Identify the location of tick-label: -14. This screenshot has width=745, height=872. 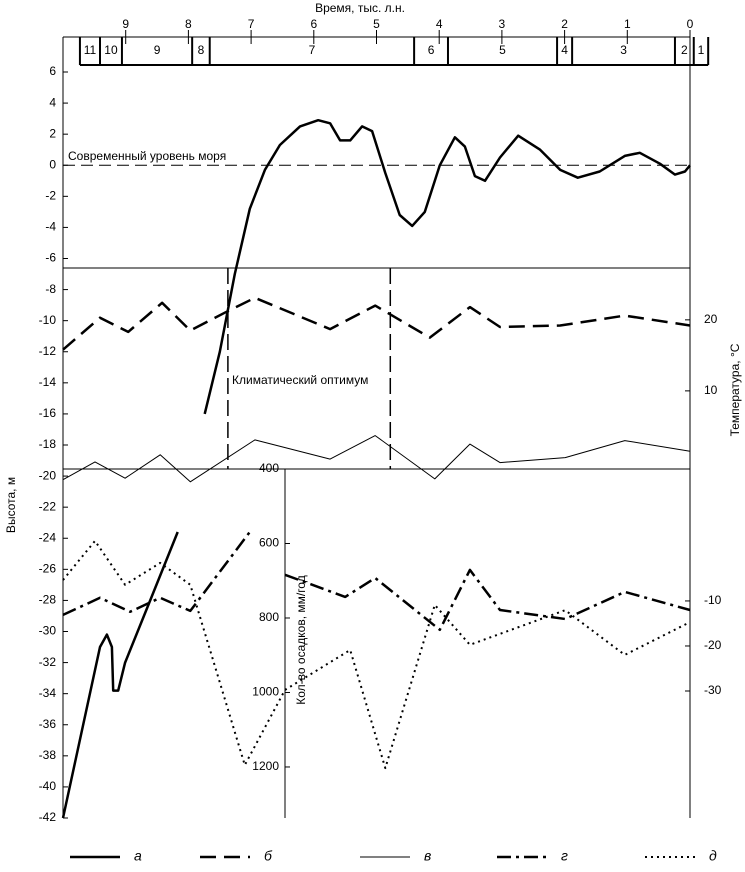
(48, 382).